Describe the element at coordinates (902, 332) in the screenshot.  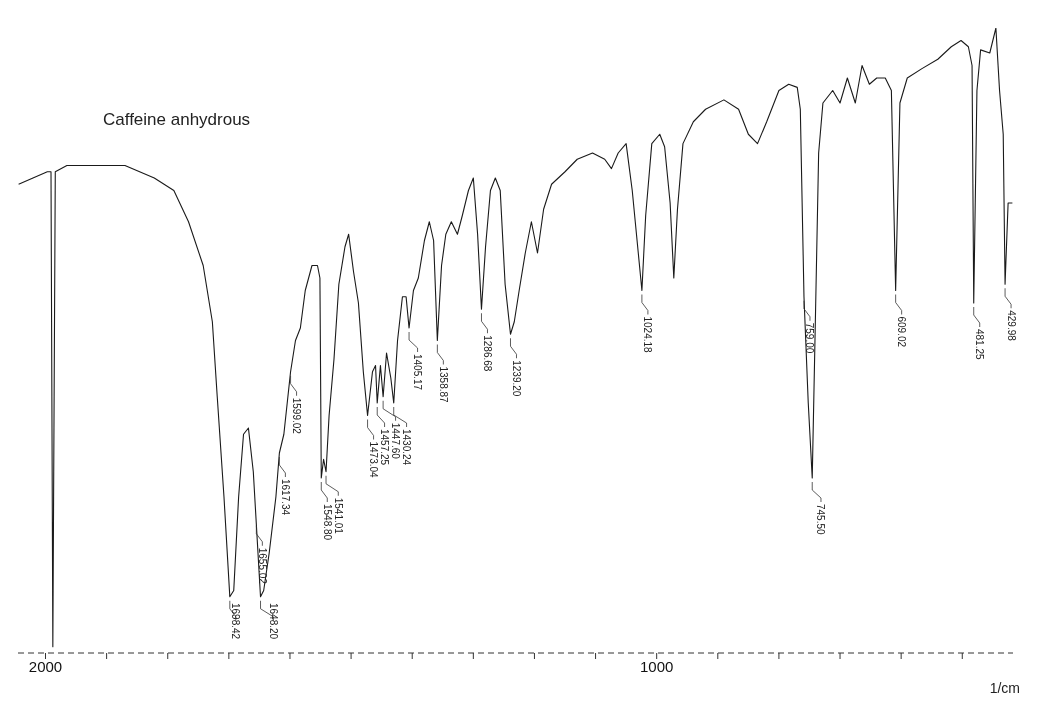
I see `annotation: 609.02` at that location.